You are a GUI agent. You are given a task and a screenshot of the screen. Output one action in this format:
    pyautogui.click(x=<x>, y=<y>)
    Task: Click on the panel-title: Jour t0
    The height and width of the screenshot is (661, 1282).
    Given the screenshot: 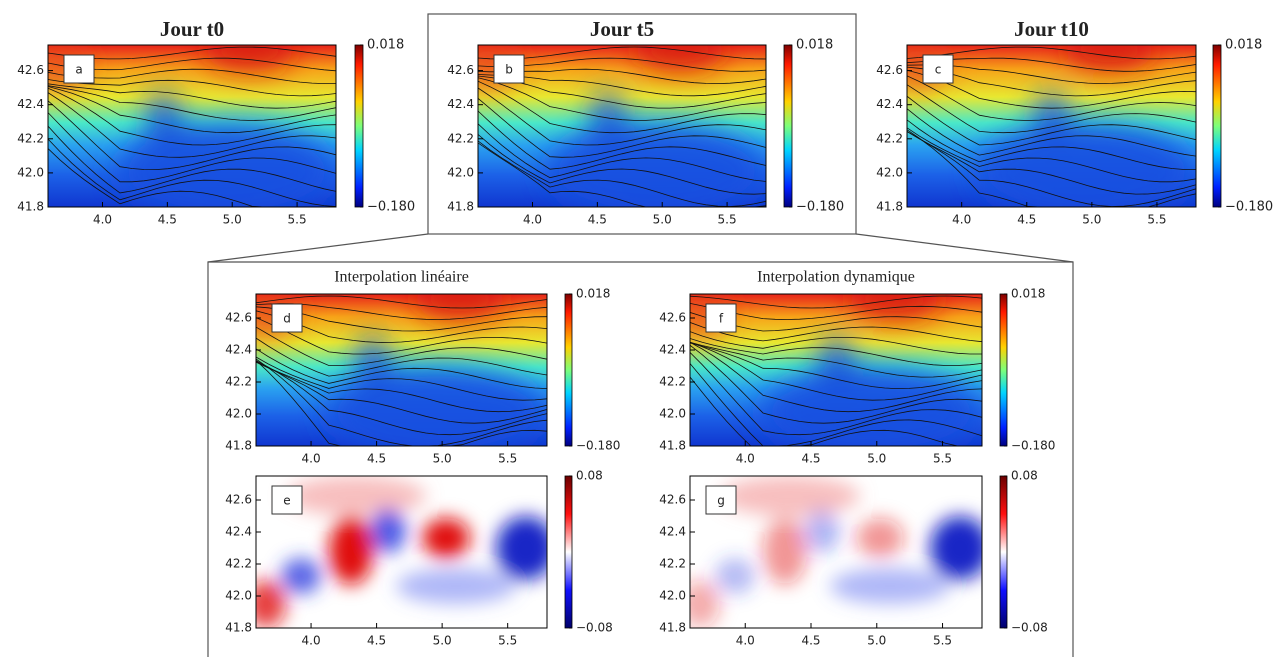 What is the action you would take?
    pyautogui.click(x=192, y=29)
    